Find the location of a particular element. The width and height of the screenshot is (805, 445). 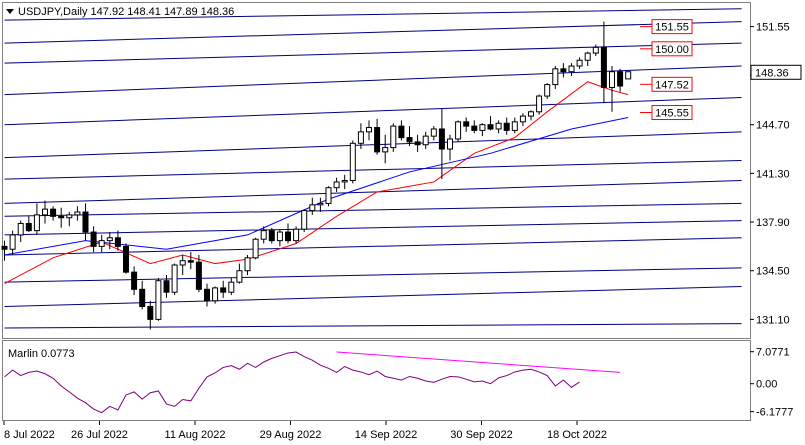

collapse-triangle-icon is located at coordinates (10, 11).